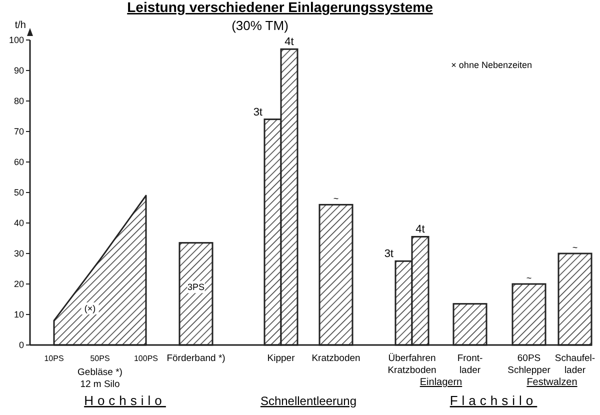 This screenshot has height=415, width=600. Describe the element at coordinates (19, 101) in the screenshot. I see `y-tick-label: 80` at that location.